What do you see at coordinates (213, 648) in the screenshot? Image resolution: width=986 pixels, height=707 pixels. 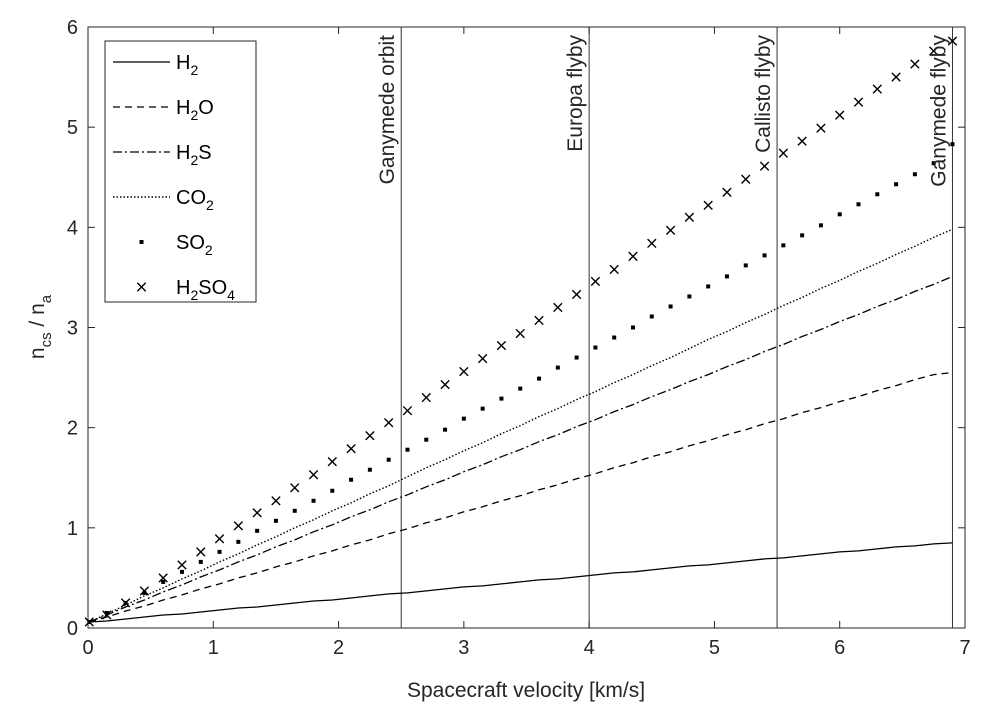 I see `x-tick-label: 1` at bounding box center [213, 648].